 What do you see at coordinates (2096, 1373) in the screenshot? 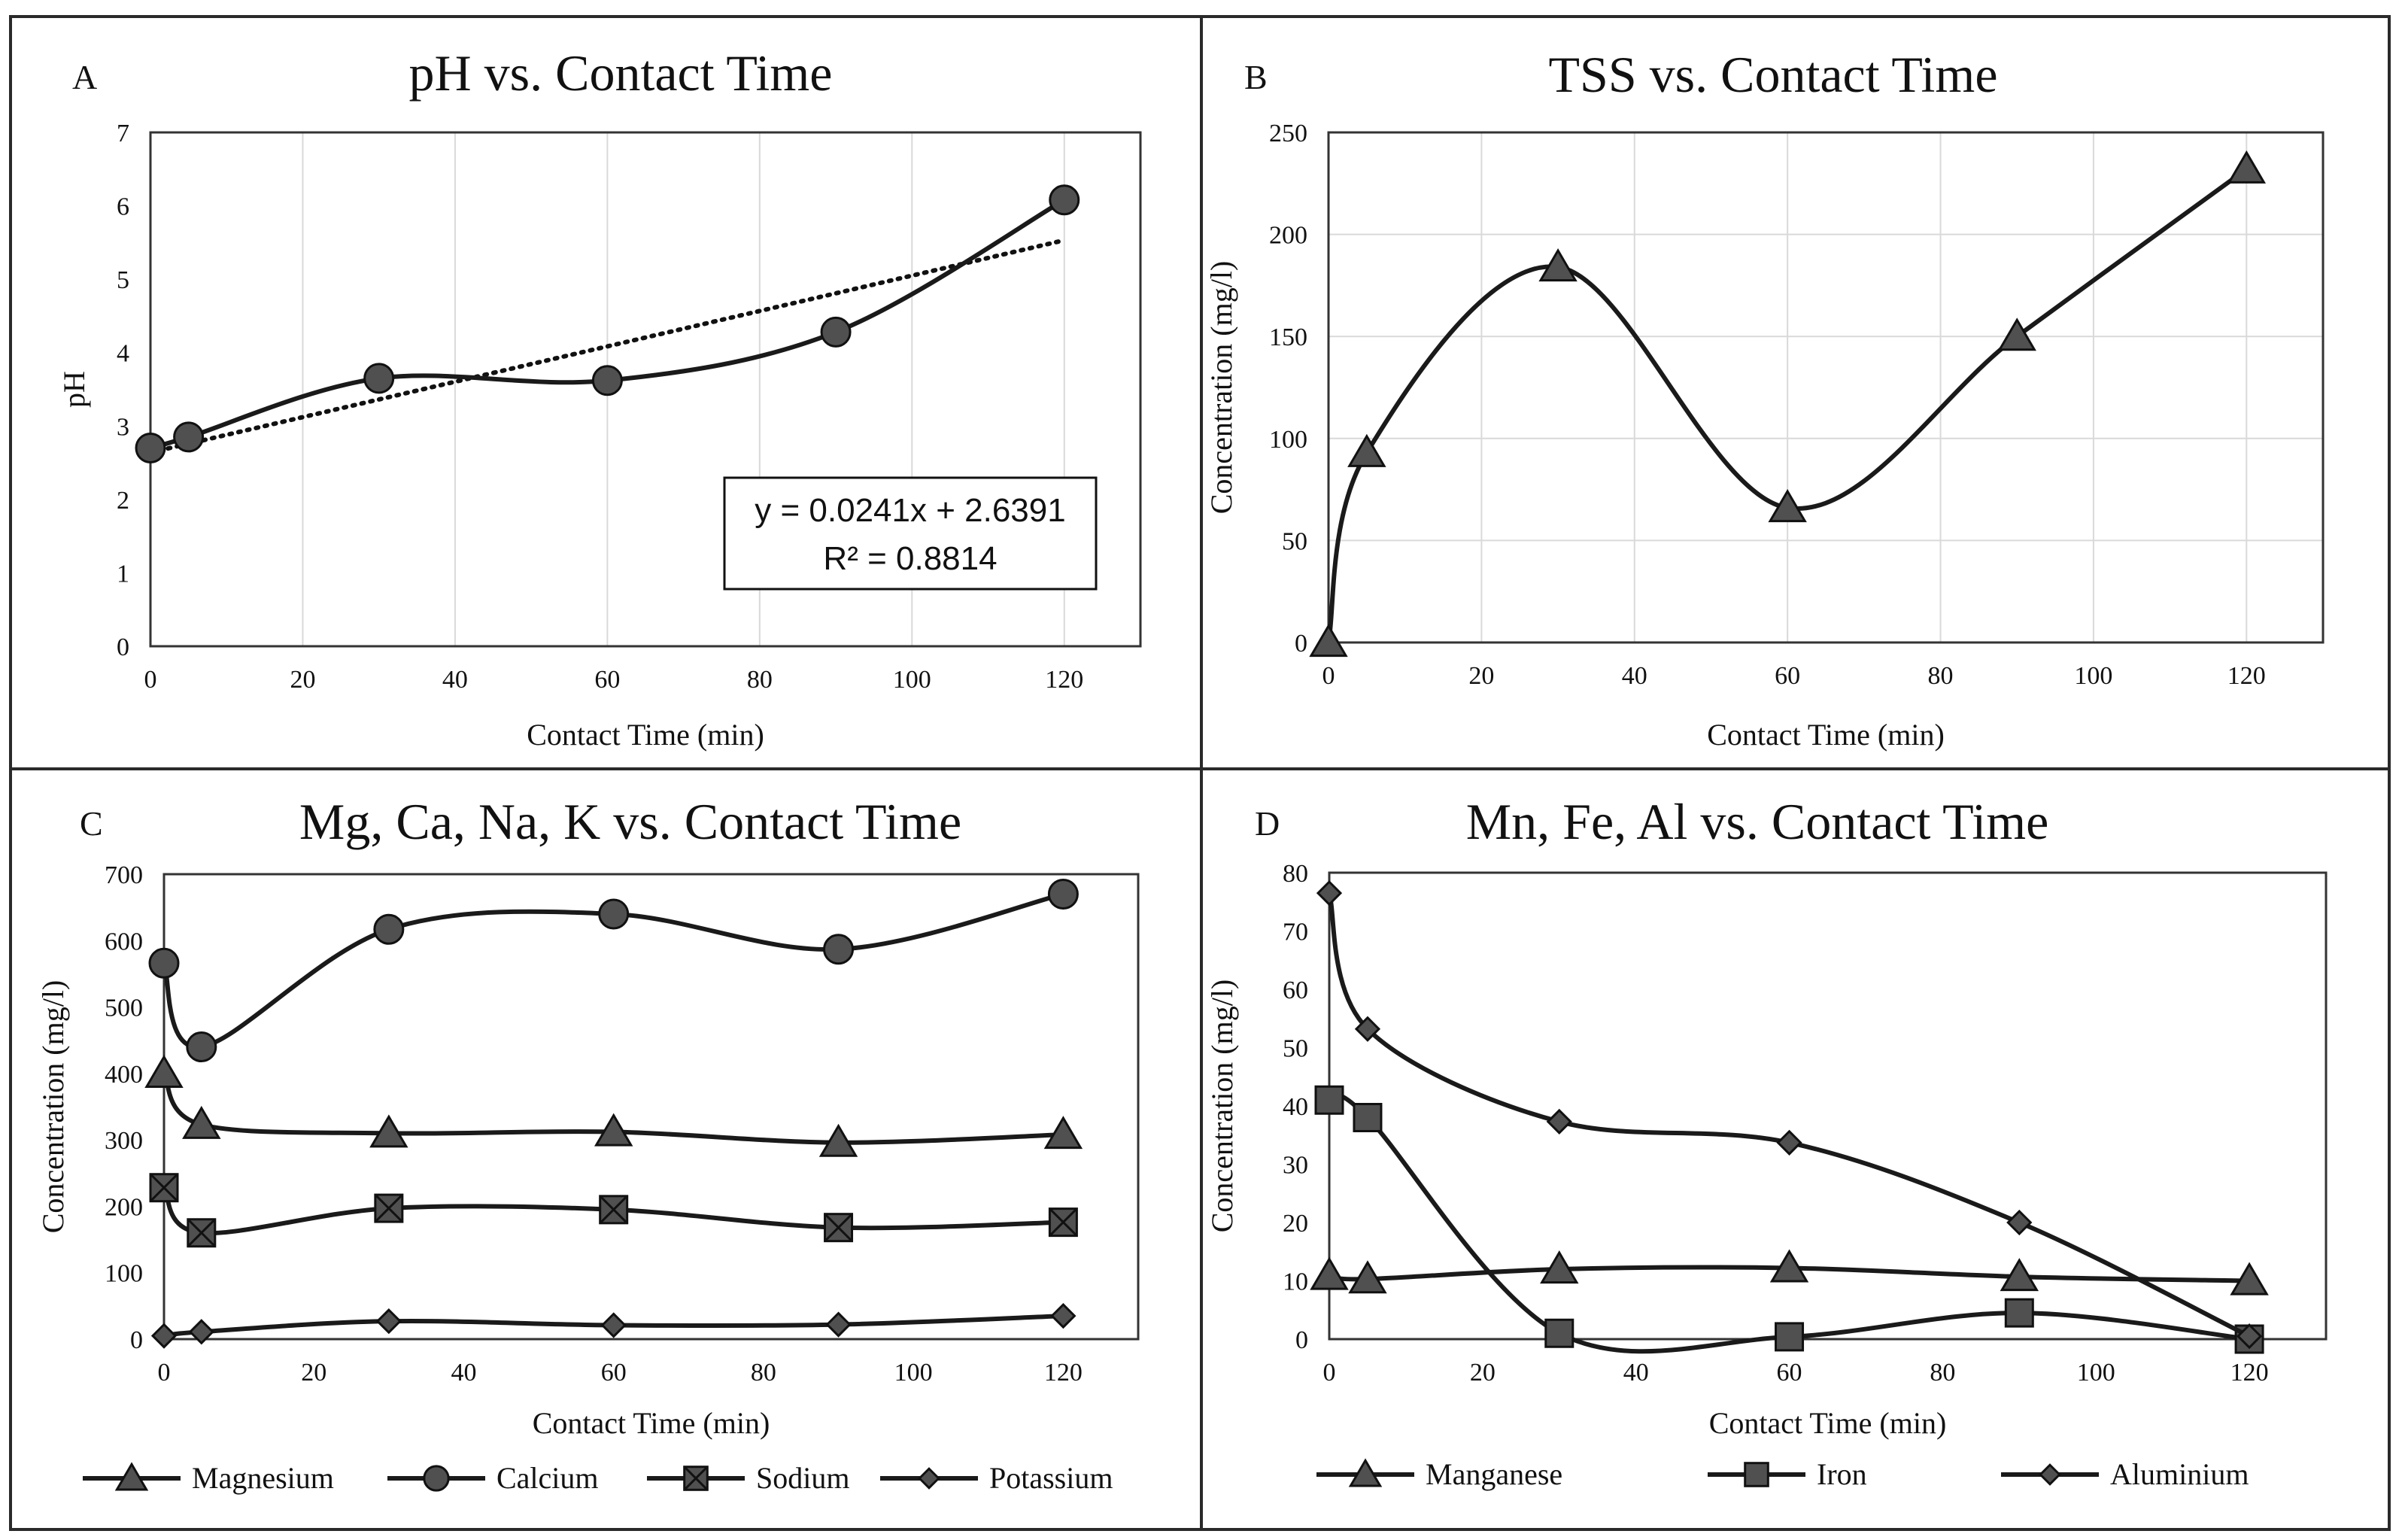
I see `panel-d-xtick-label: 100` at bounding box center [2096, 1373].